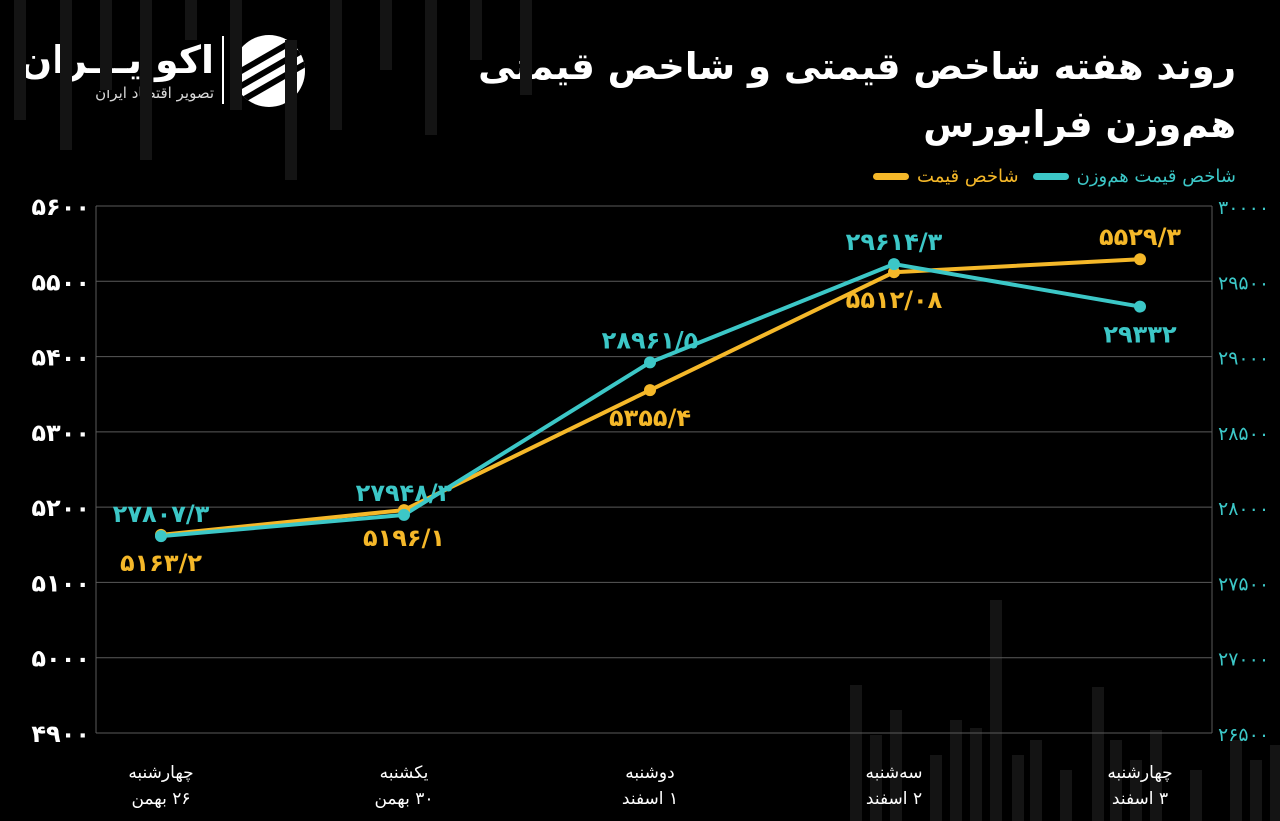 The width and height of the screenshot is (1280, 821). What do you see at coordinates (161, 514) in the screenshot?
I see `data-label-equal-weight-index: ۲۷۸۰۷/۳` at bounding box center [161, 514].